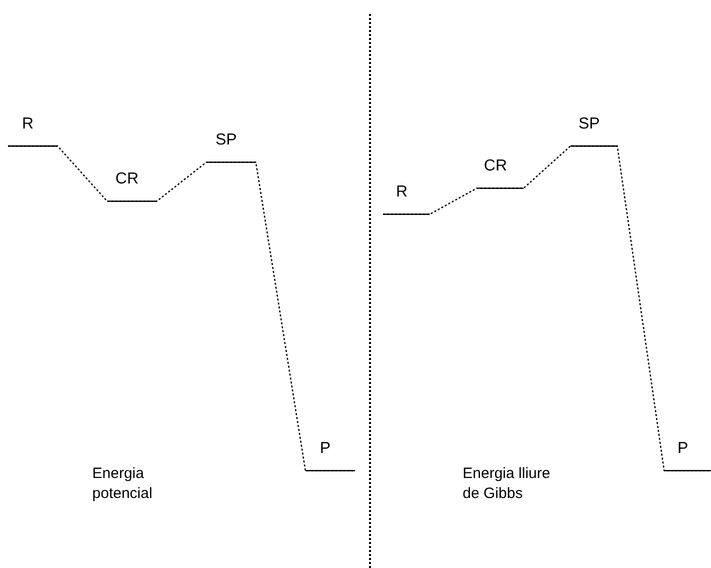 The height and width of the screenshot is (568, 711). What do you see at coordinates (28, 123) in the screenshot?
I see `text: R` at bounding box center [28, 123].